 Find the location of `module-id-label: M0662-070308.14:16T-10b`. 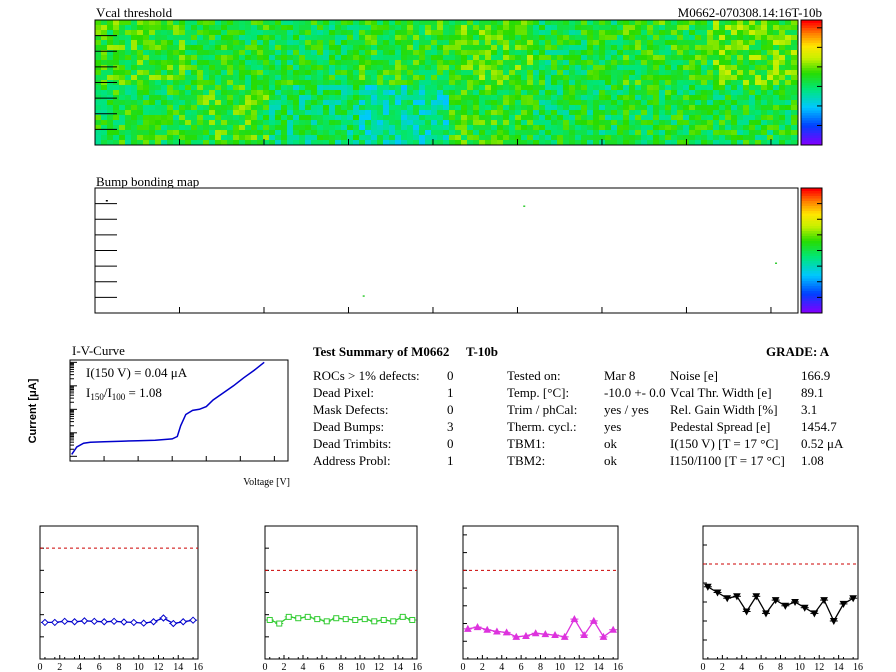

module-id-label: M0662-070308.14:16T-10b is located at coordinates (750, 12).